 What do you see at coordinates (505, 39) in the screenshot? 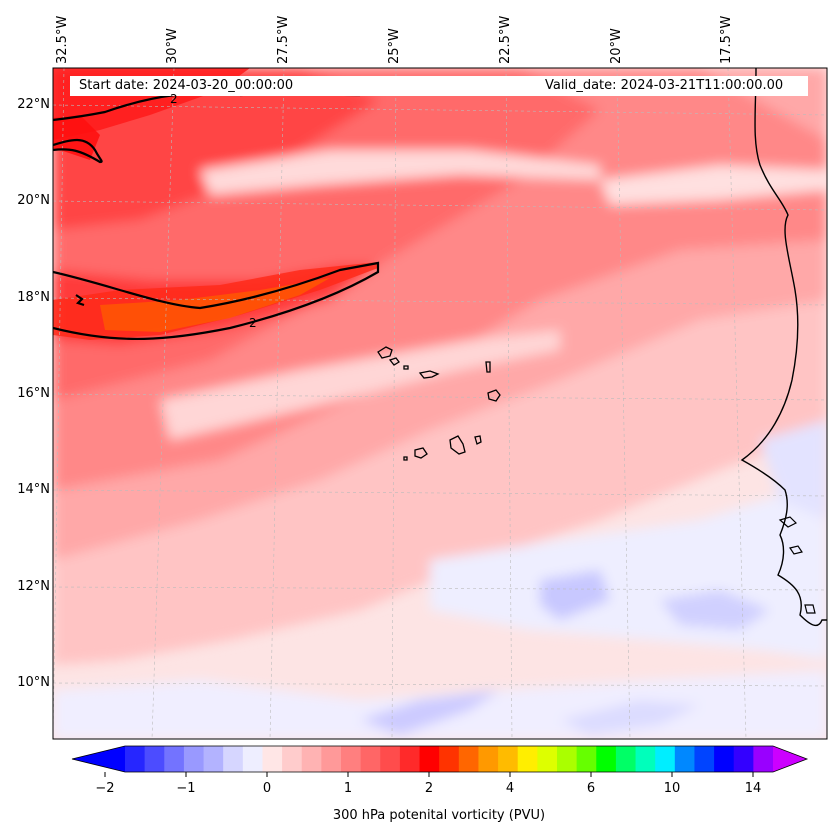
I see `lon-label: 22.5°W` at bounding box center [505, 39].